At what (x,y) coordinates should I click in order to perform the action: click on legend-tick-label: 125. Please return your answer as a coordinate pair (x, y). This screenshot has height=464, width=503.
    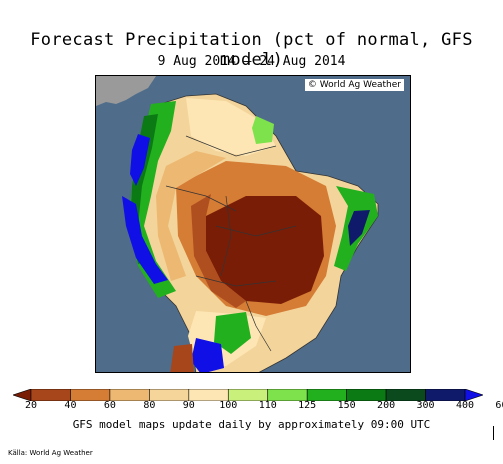
    Looking at the image, I should click on (307, 405).